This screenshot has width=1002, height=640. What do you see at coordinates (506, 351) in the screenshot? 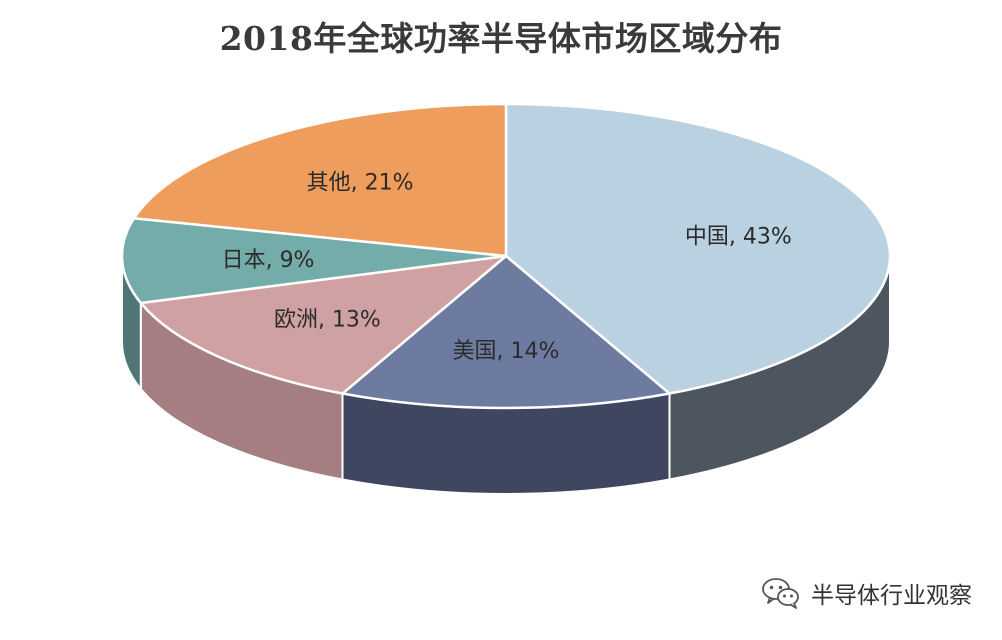
I see `pie-label-1: 美国, 14%` at bounding box center [506, 351].